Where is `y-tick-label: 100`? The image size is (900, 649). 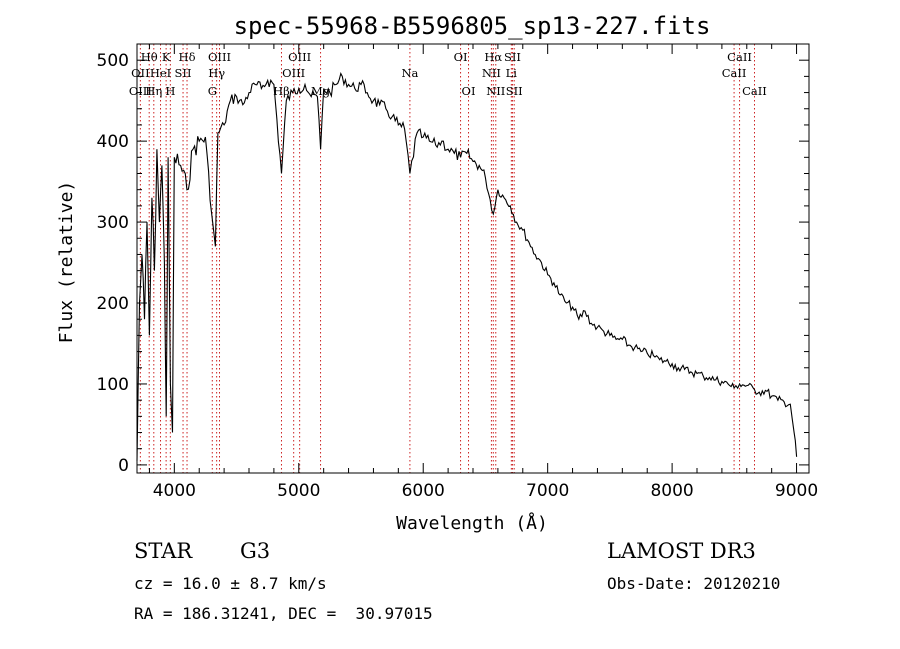 y-tick-label: 100 is located at coordinates (113, 385).